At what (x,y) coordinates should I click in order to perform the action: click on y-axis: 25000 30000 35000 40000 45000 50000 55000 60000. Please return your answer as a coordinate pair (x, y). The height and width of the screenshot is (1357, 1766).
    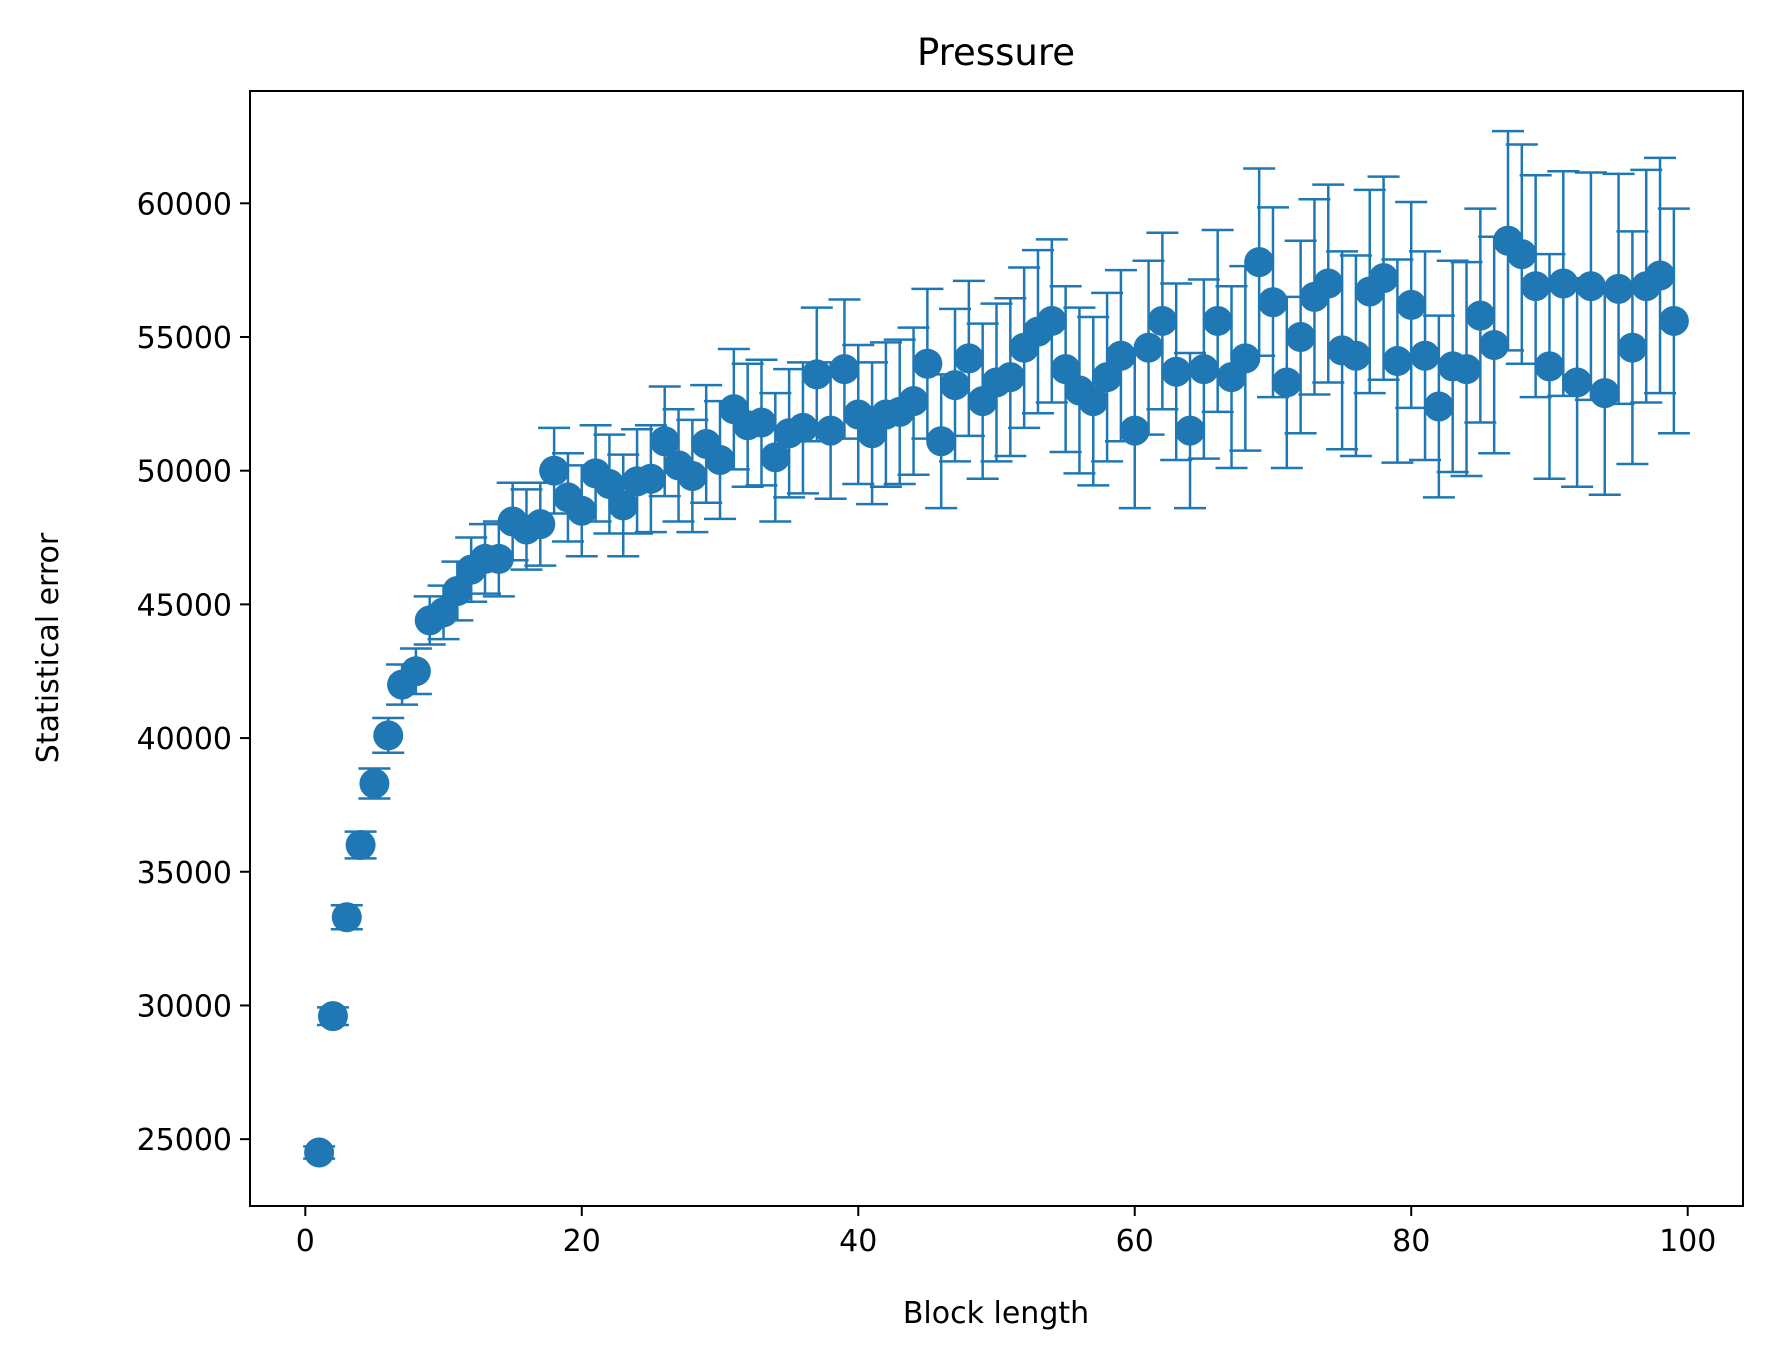
    Looking at the image, I should click on (193, 672).